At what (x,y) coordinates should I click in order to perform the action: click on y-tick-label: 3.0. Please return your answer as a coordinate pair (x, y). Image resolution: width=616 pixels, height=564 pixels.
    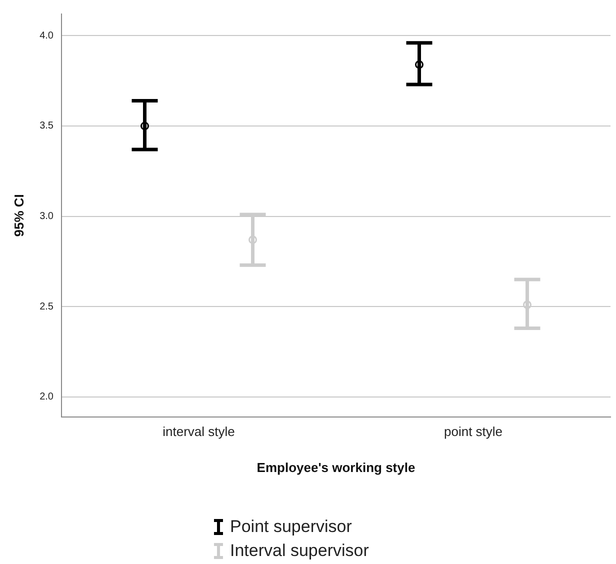
    Looking at the image, I should click on (47, 216).